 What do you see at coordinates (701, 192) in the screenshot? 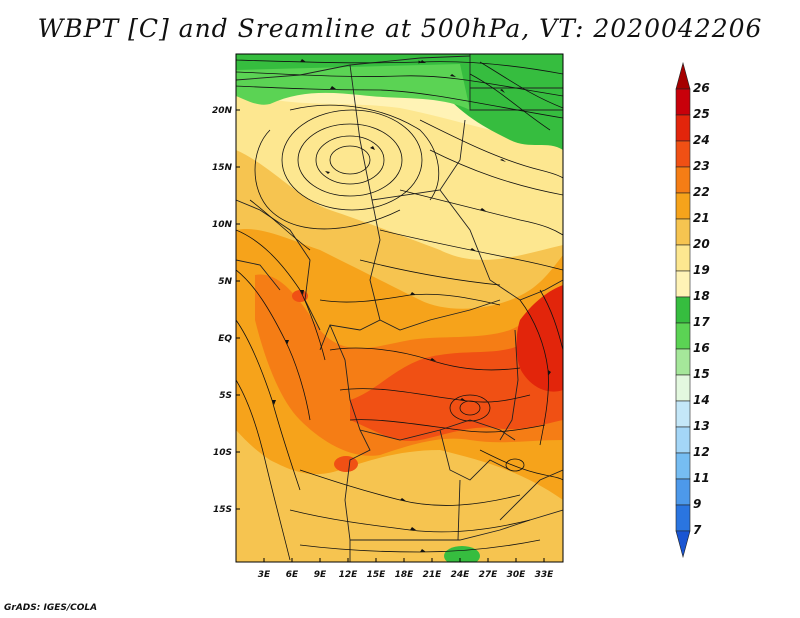
I see `colorbar-label: 22` at bounding box center [701, 192].